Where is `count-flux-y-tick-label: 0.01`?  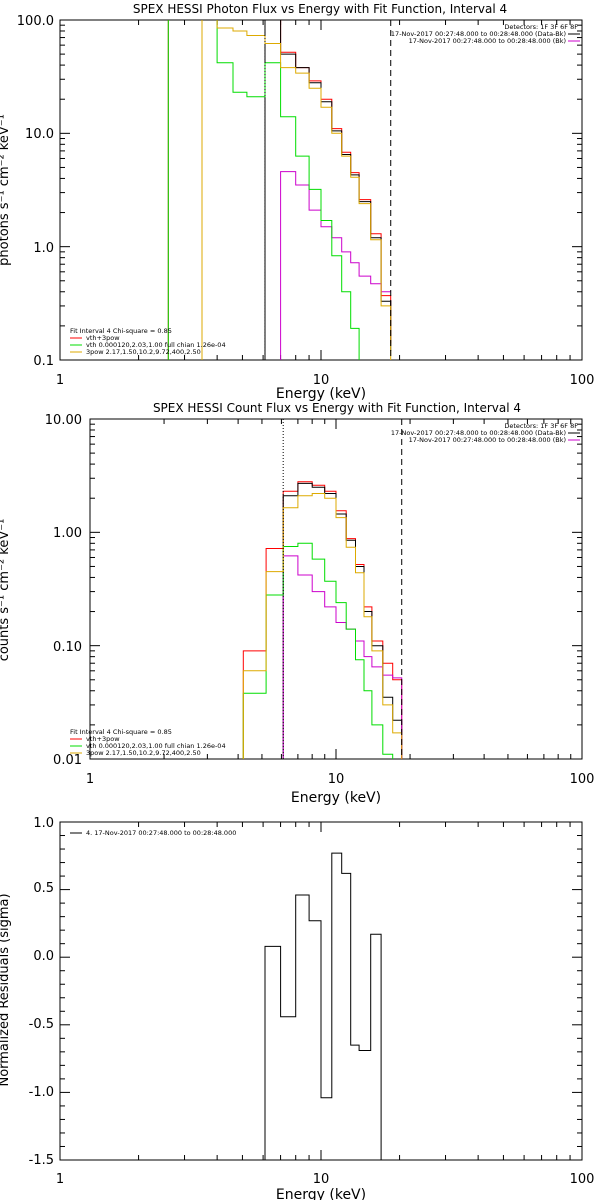 count-flux-y-tick-label: 0.01 is located at coordinates (67, 760).